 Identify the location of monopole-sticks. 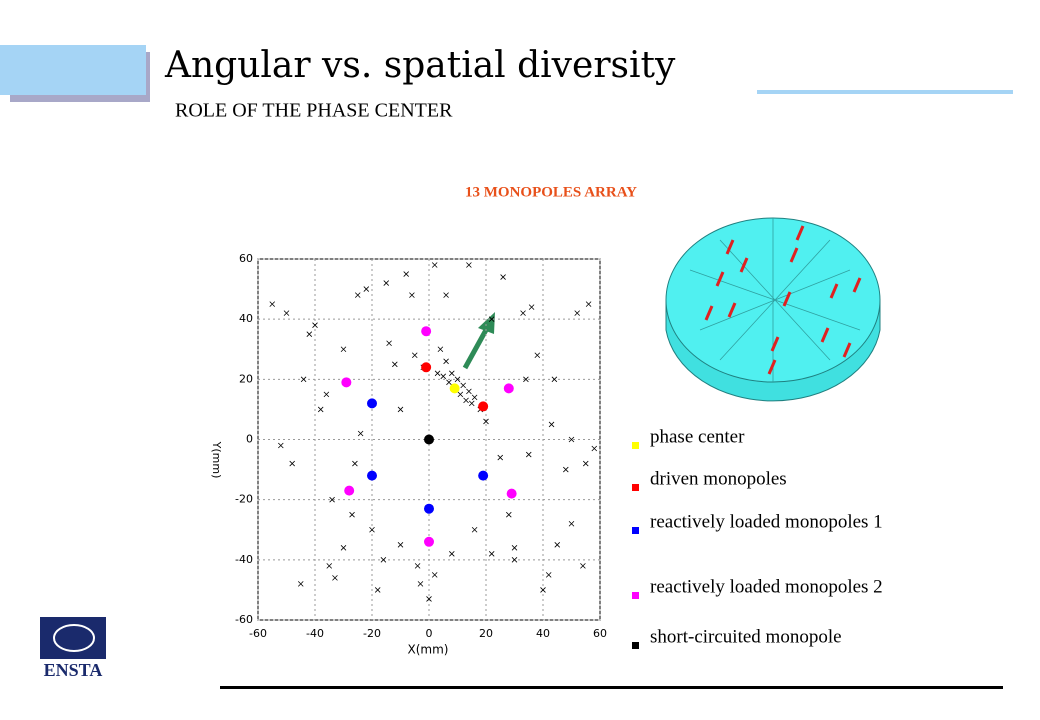
(783, 300).